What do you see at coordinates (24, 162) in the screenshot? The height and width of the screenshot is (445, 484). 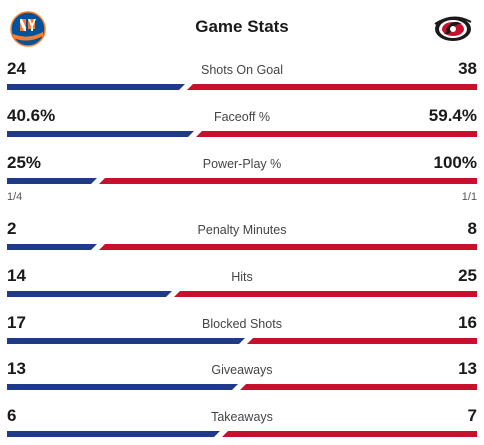 I see `stat-left-value: 25%` at bounding box center [24, 162].